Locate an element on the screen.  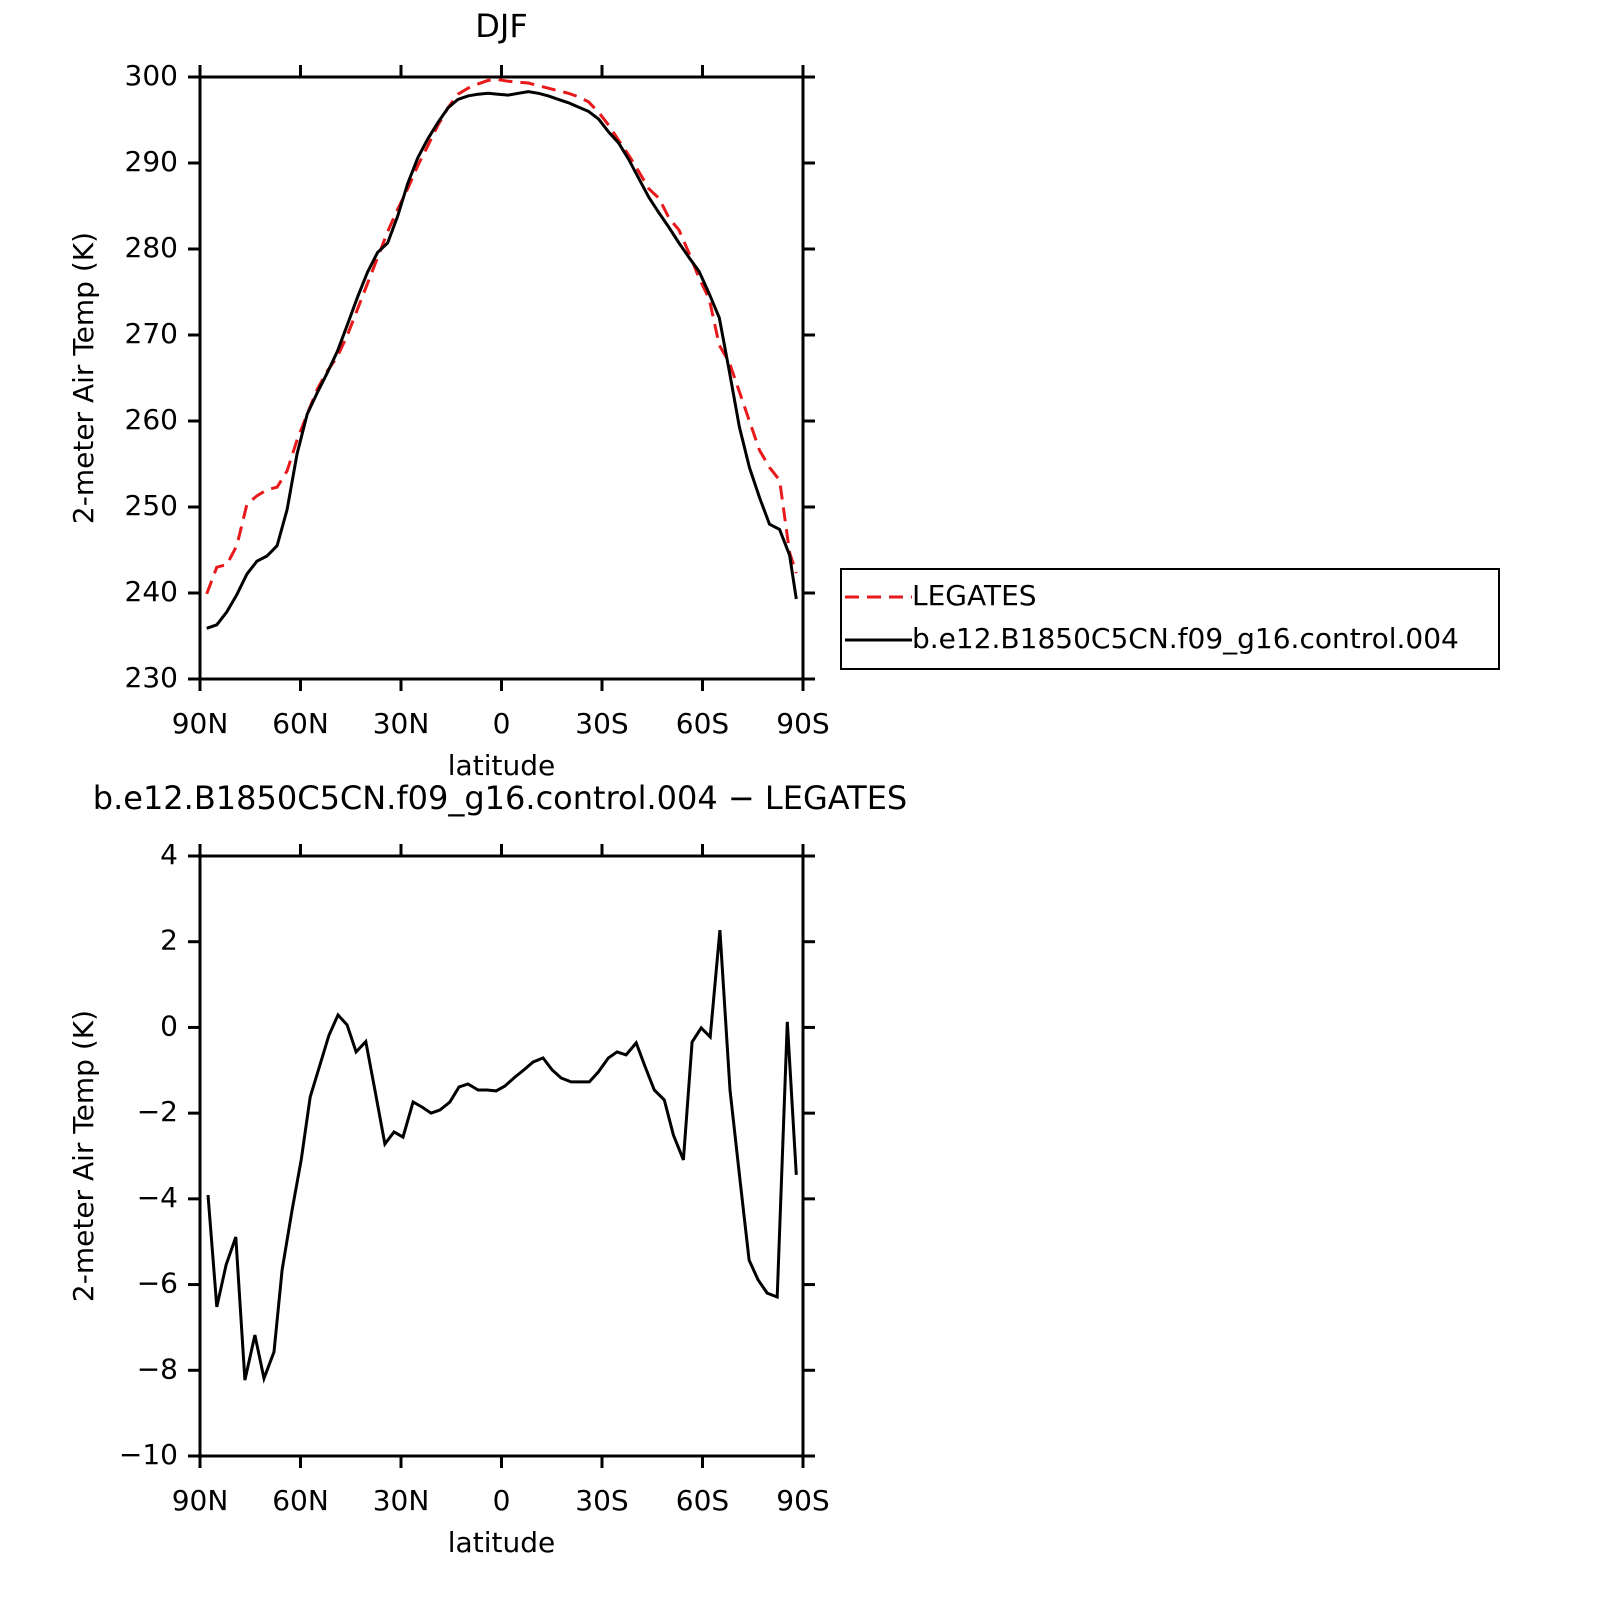
y-tick-label: −4 is located at coordinates (157, 1197).